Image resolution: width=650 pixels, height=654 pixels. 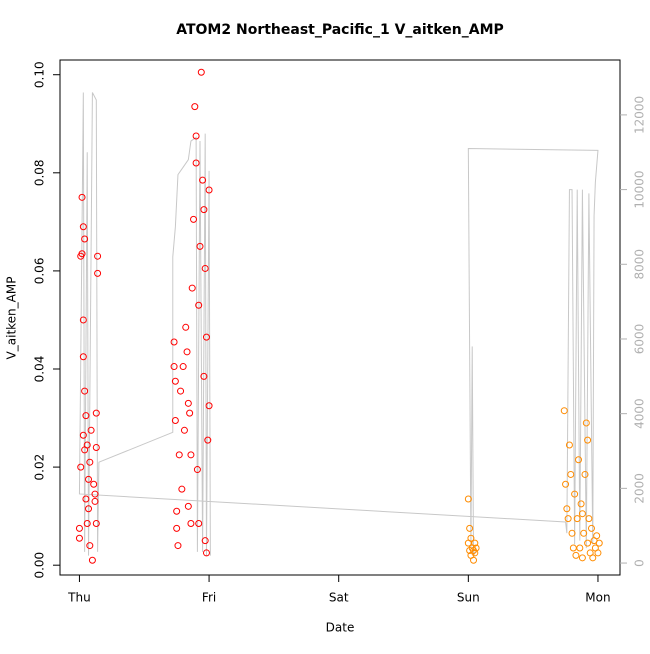 I want to click on x-tick-label: Mon, so click(x=597, y=598).